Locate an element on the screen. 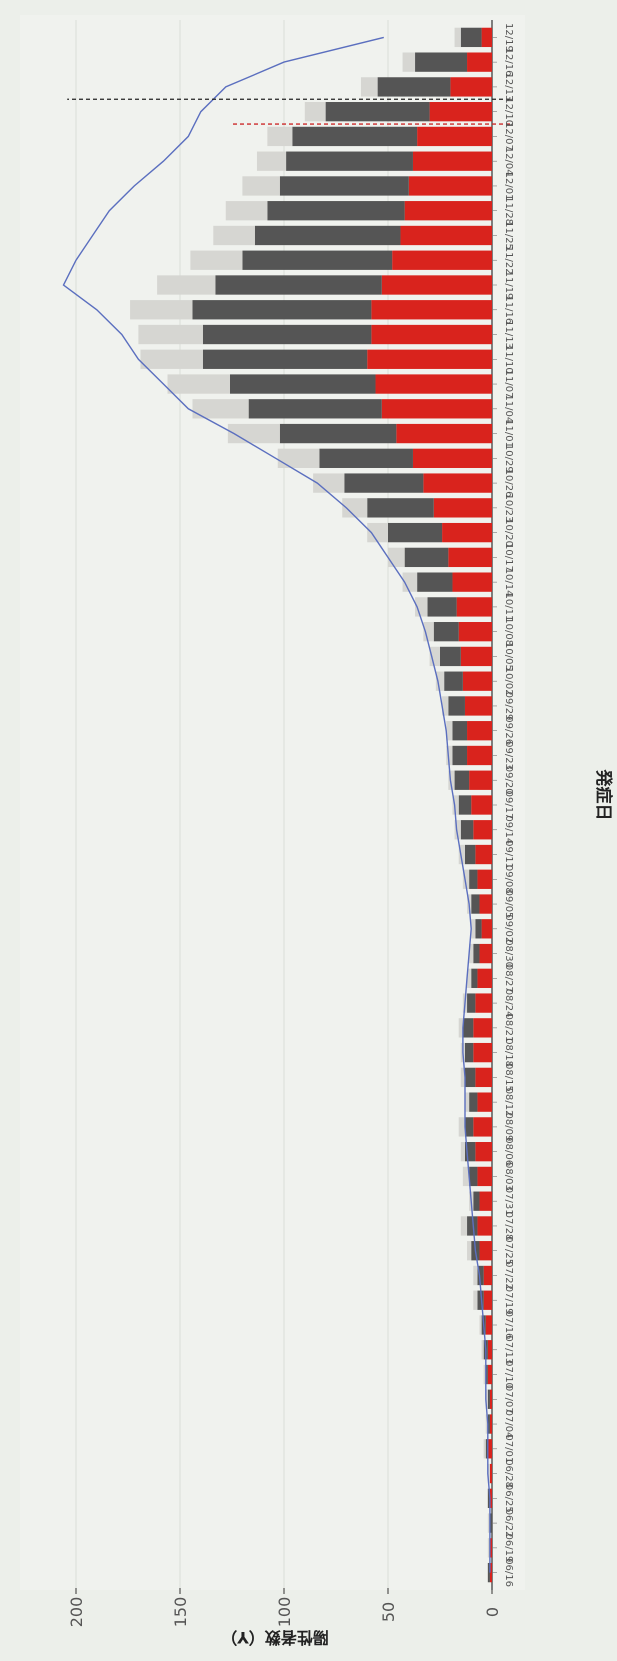 The width and height of the screenshot is (617, 1661). x-tick-label: 11/19 is located at coordinates (508, 285).